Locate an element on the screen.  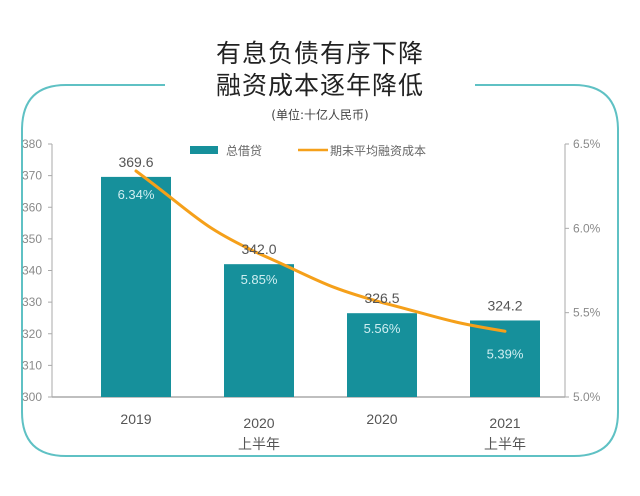
right-tick-label: 5.0% is located at coordinates (587, 397).